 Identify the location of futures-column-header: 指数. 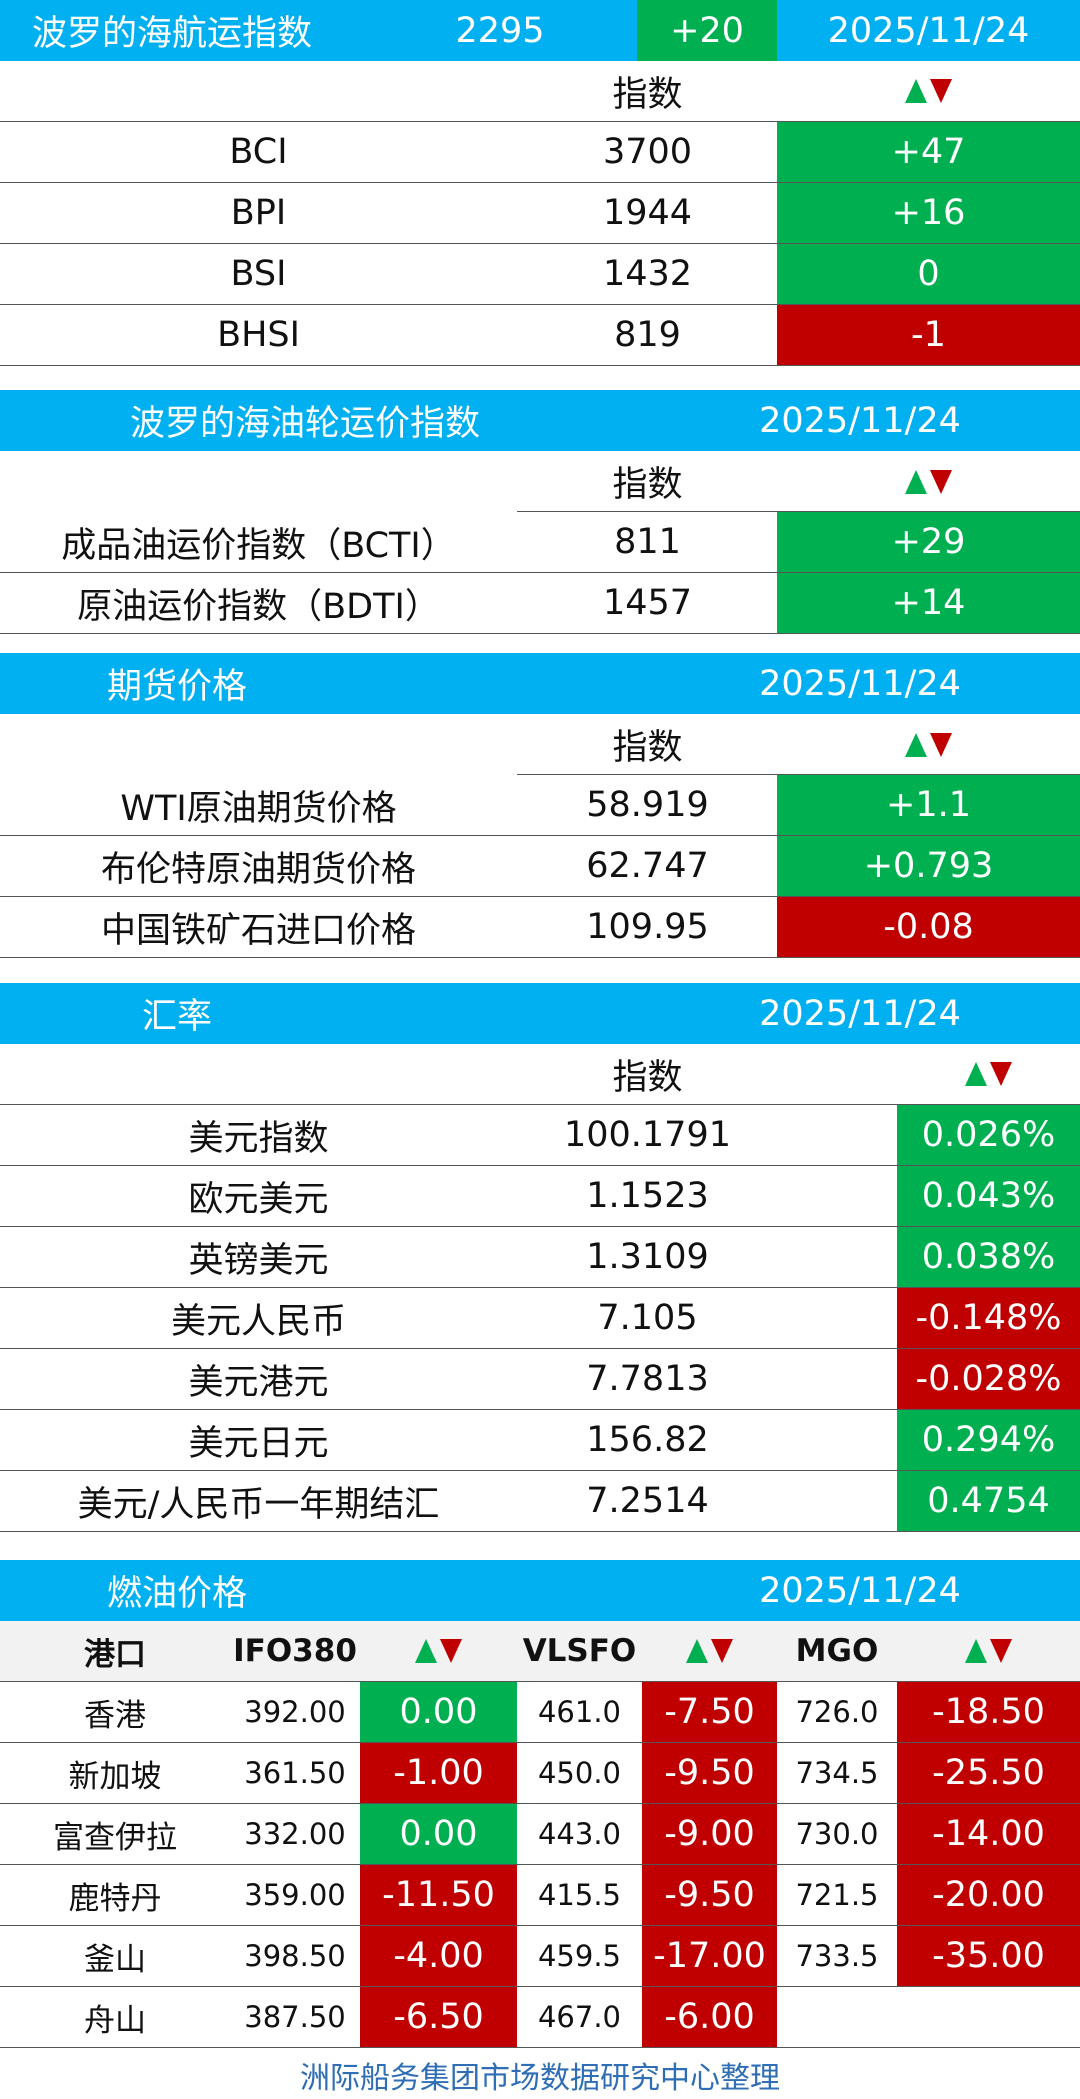
(540, 744).